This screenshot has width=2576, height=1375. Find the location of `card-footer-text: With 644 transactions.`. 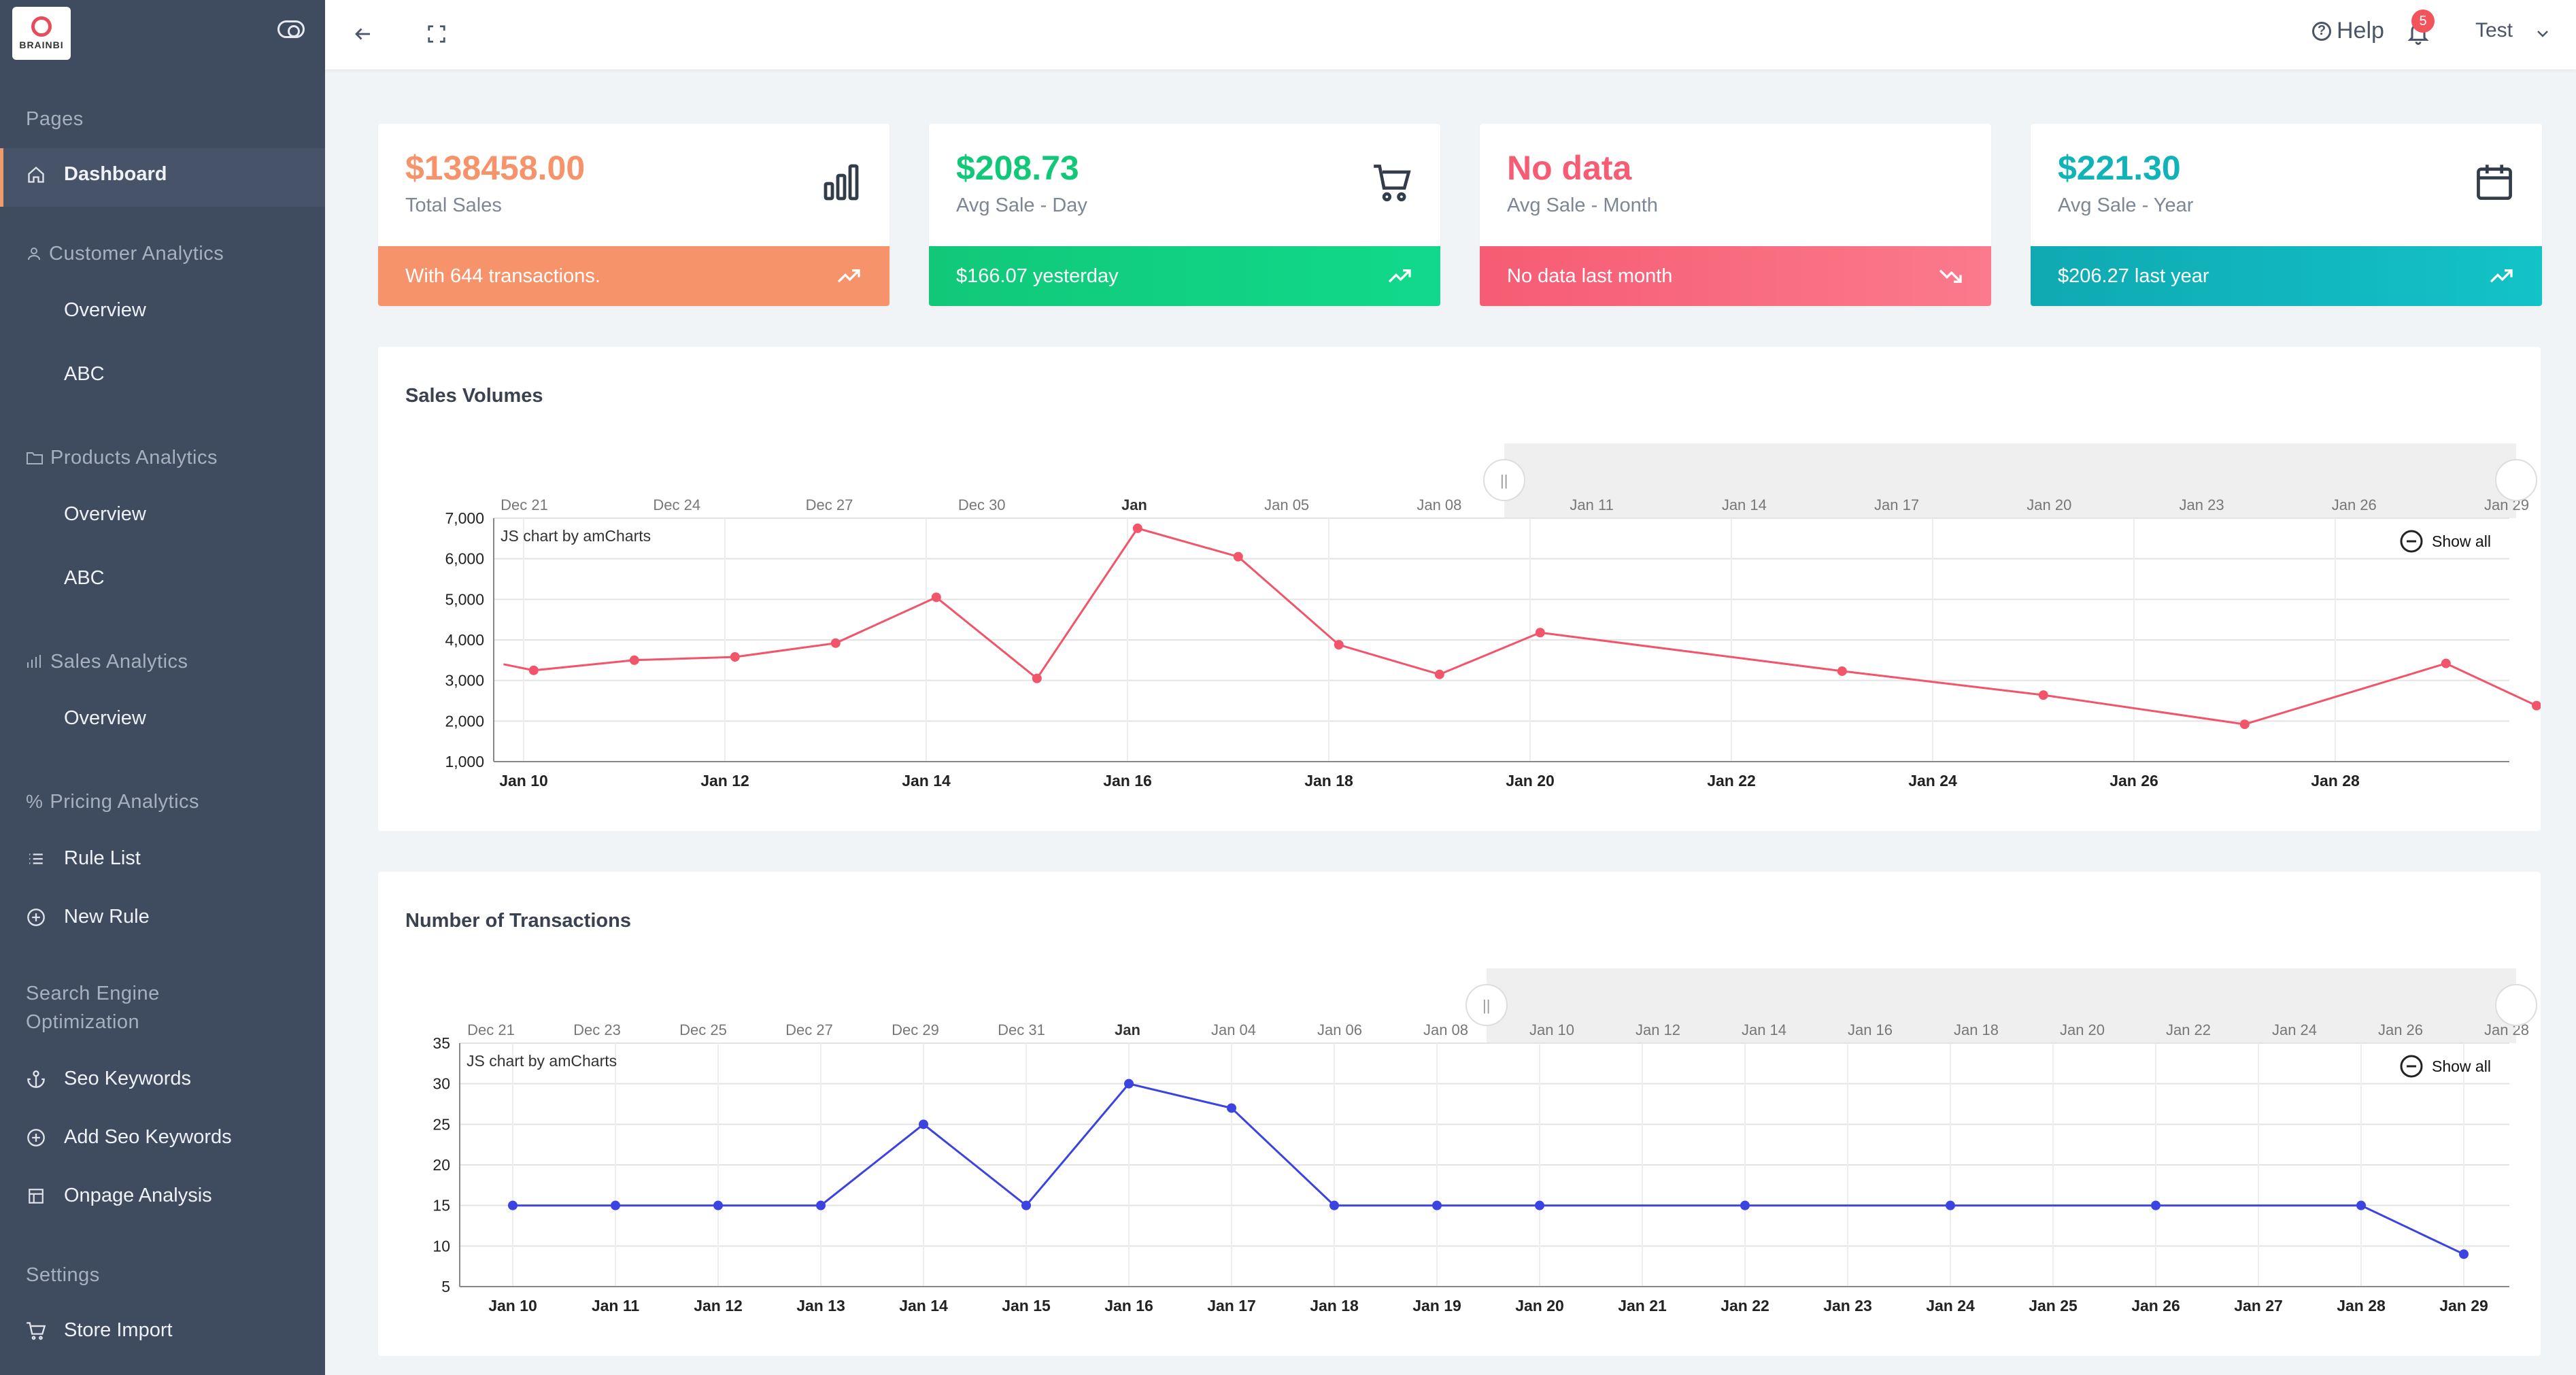

card-footer-text: With 644 transactions. is located at coordinates (502, 276).